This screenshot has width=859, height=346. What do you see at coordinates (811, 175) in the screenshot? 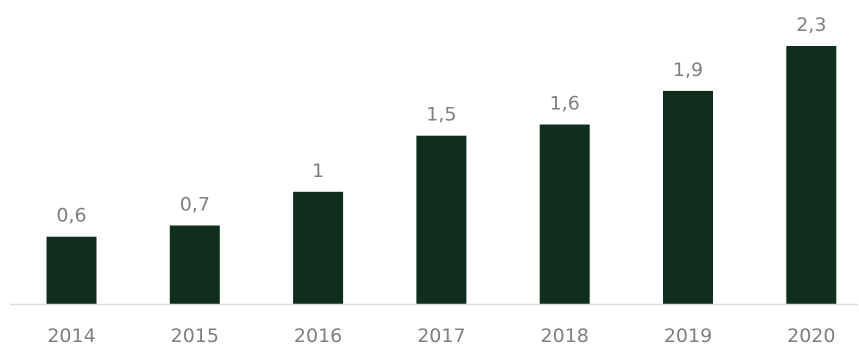
I see `bar-2020` at bounding box center [811, 175].